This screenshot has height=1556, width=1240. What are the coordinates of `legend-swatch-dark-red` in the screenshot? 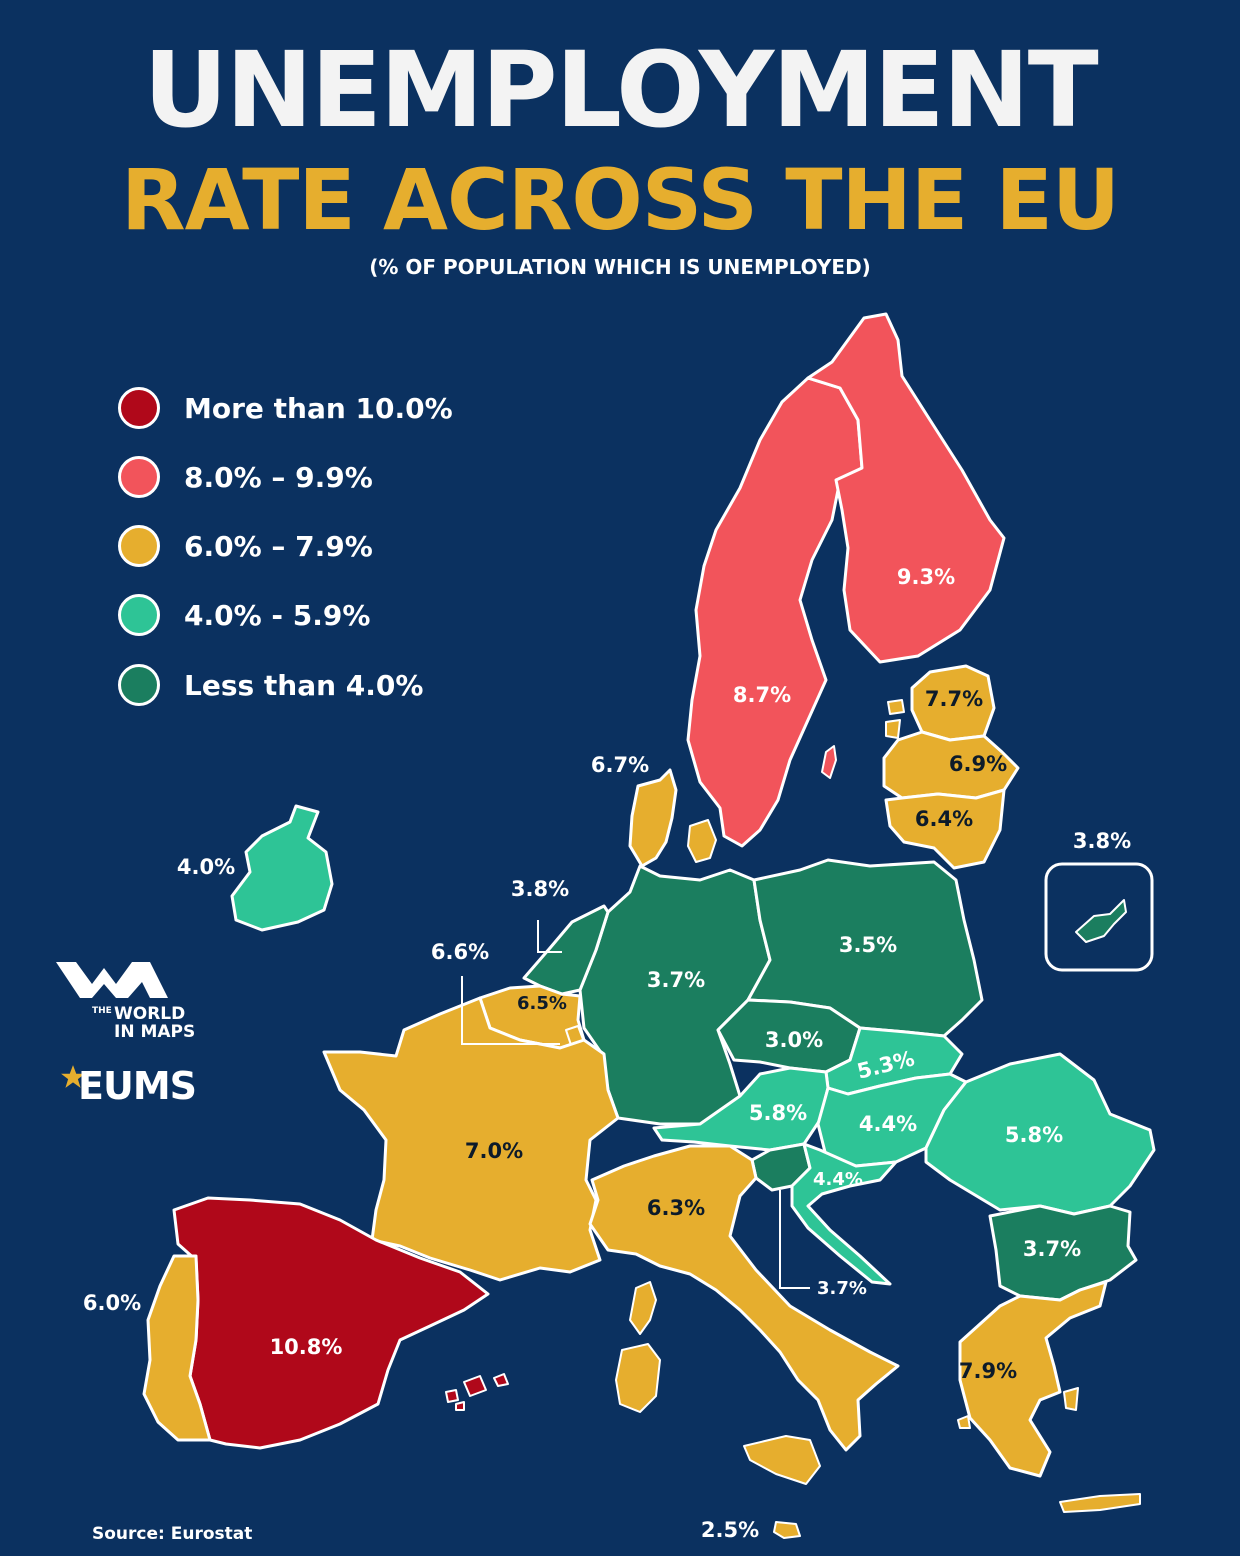 It's located at (139, 408).